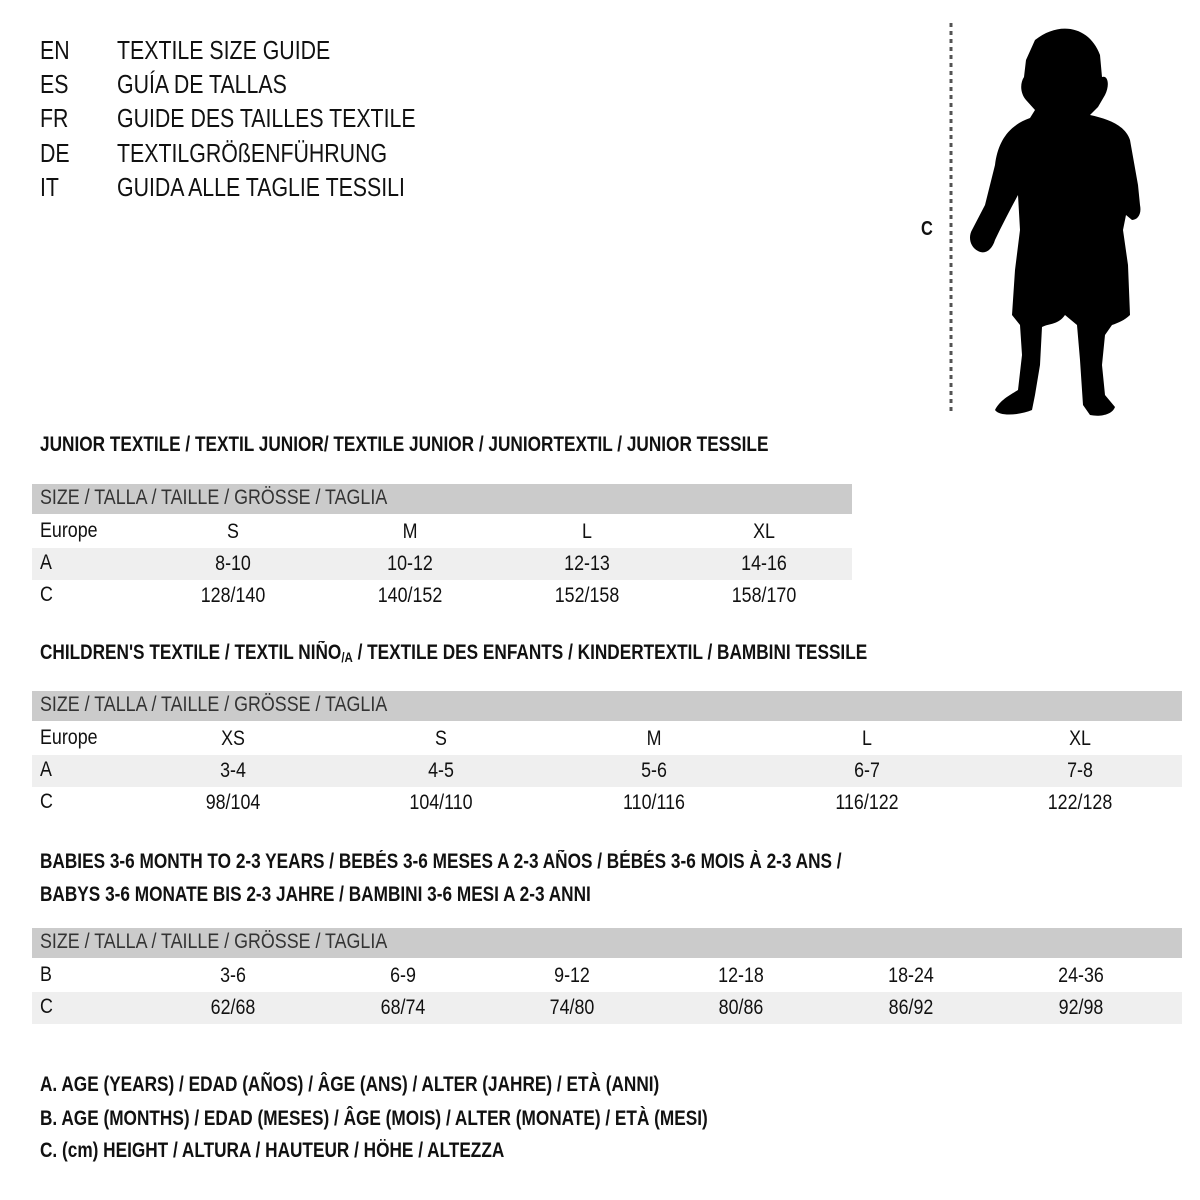  I want to click on lang-code: DE, so click(55, 153).